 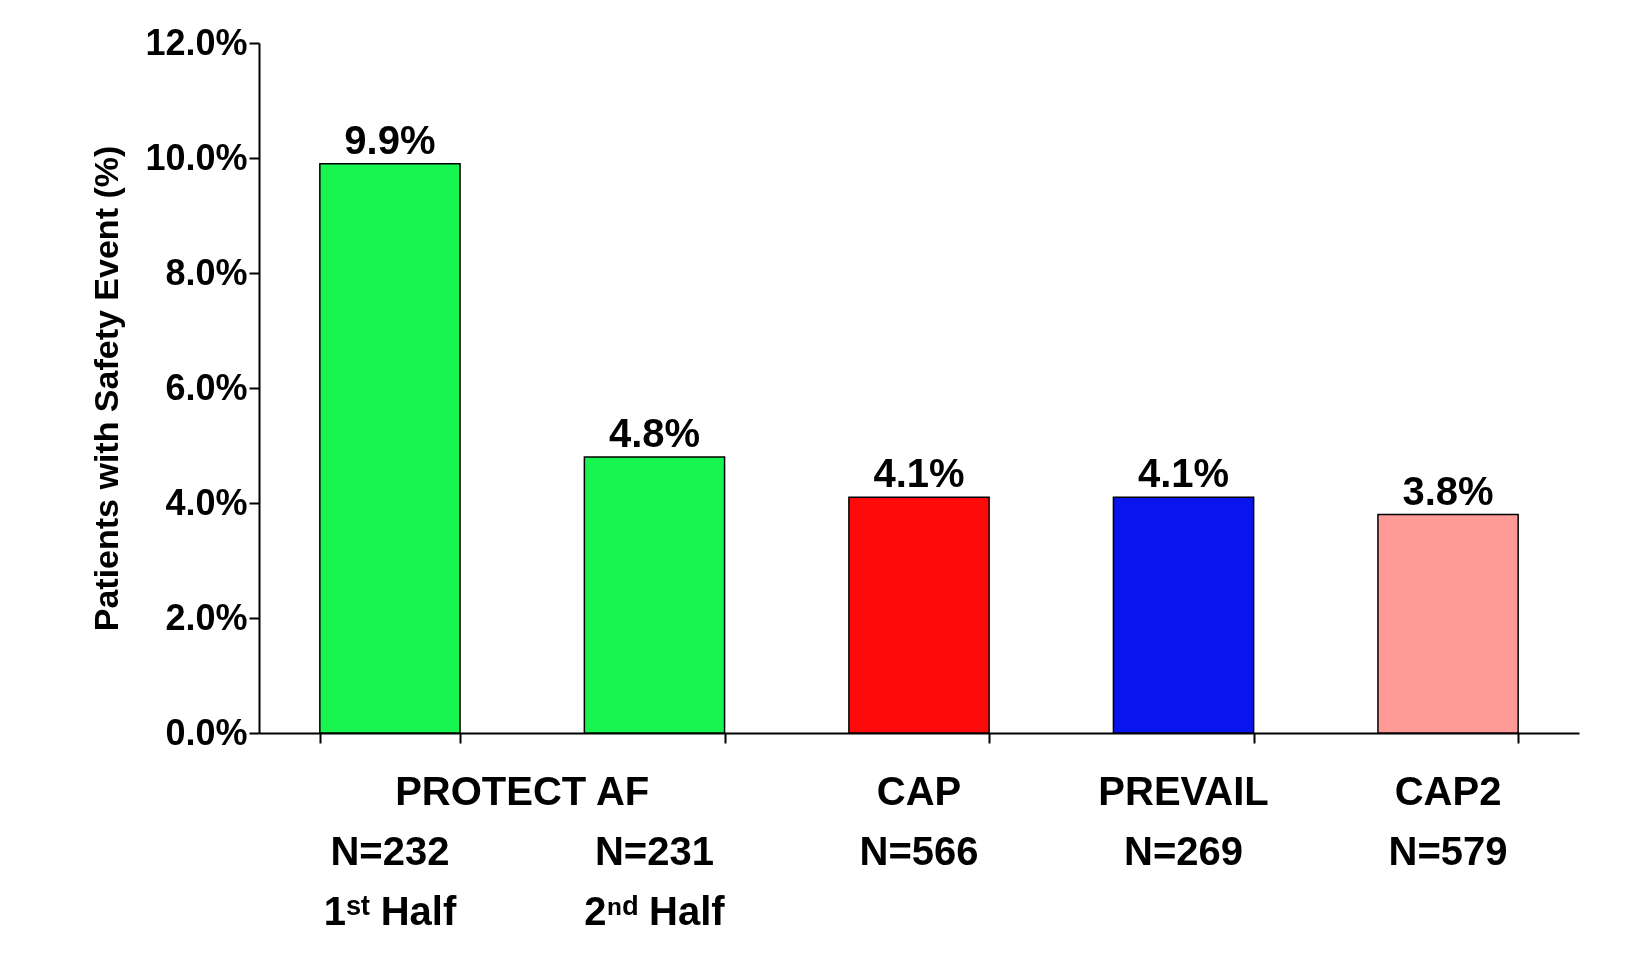 What do you see at coordinates (196, 42) in the screenshot?
I see `y-tick-label: 12.0%` at bounding box center [196, 42].